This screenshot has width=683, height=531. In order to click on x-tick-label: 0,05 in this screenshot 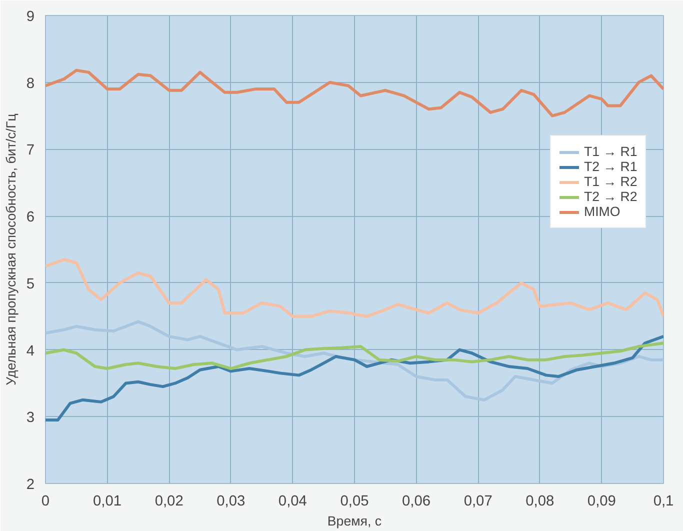, I will do `click(354, 502)`.